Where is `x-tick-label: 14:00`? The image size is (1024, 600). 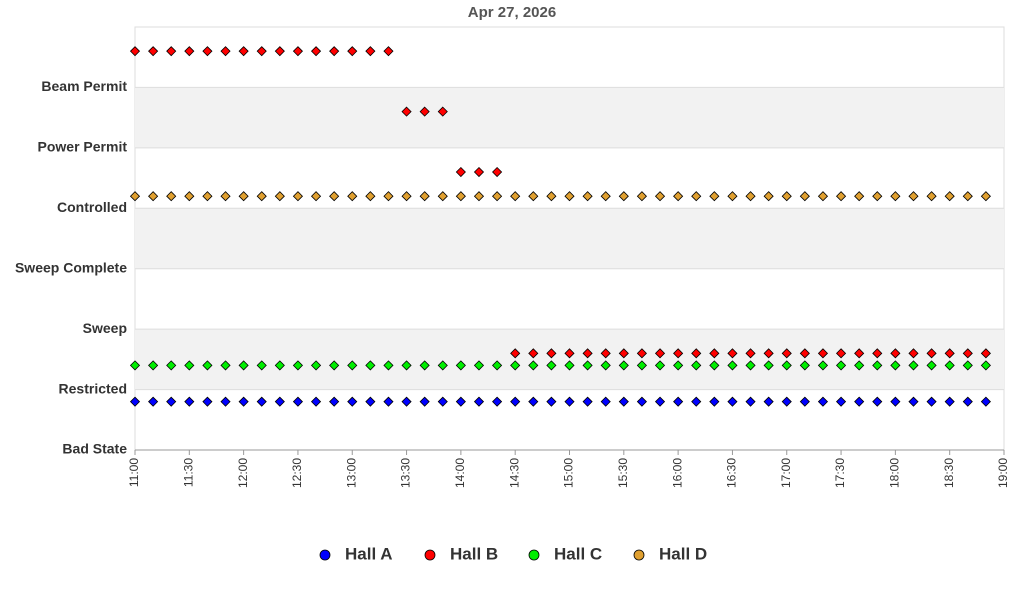
x-tick-label: 14:00 is located at coordinates (460, 473).